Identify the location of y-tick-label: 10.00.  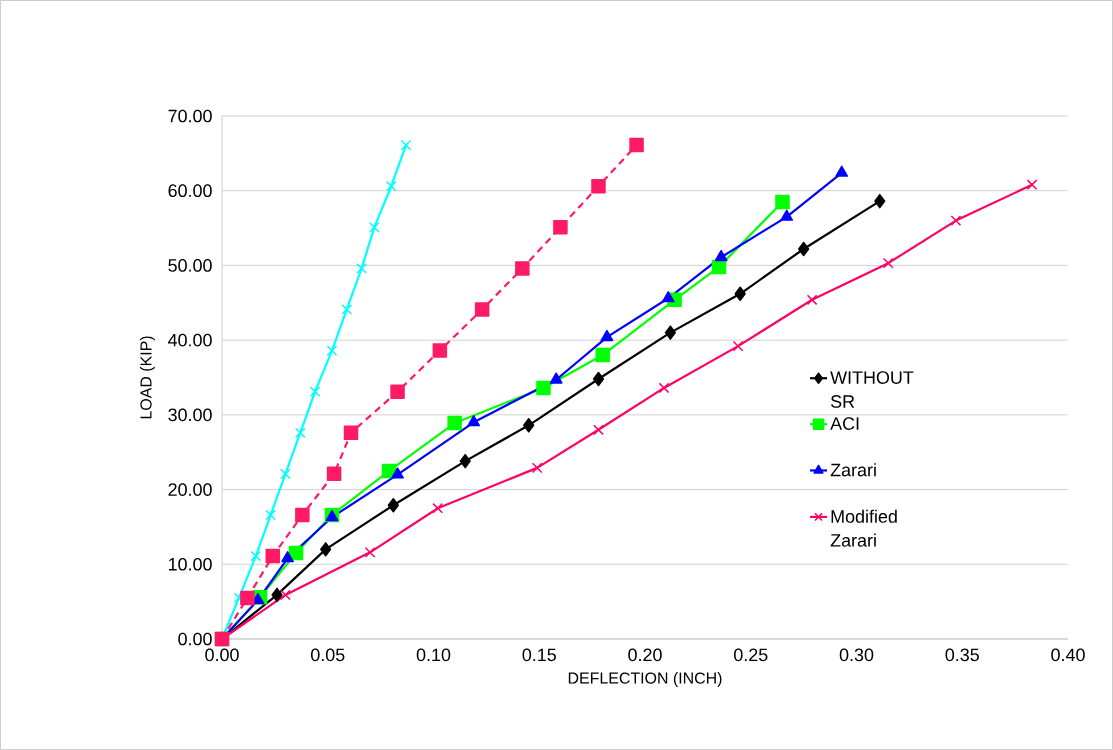
(190, 564).